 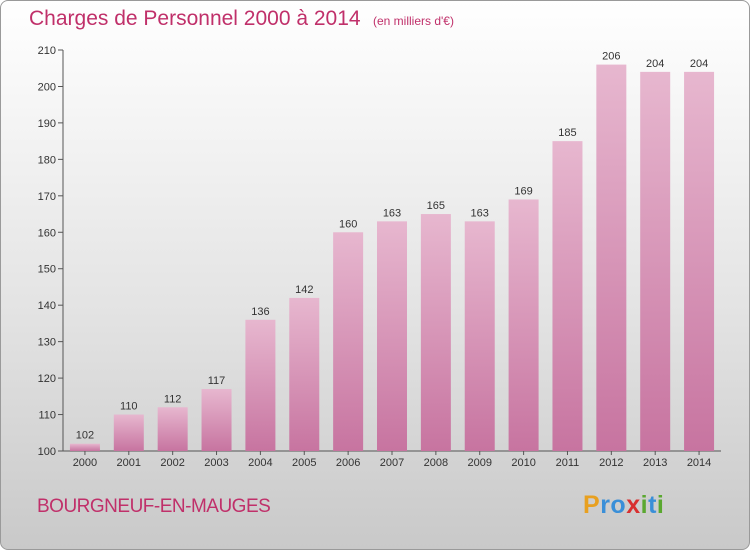 I want to click on x-tick-label: 2001, so click(x=129, y=463).